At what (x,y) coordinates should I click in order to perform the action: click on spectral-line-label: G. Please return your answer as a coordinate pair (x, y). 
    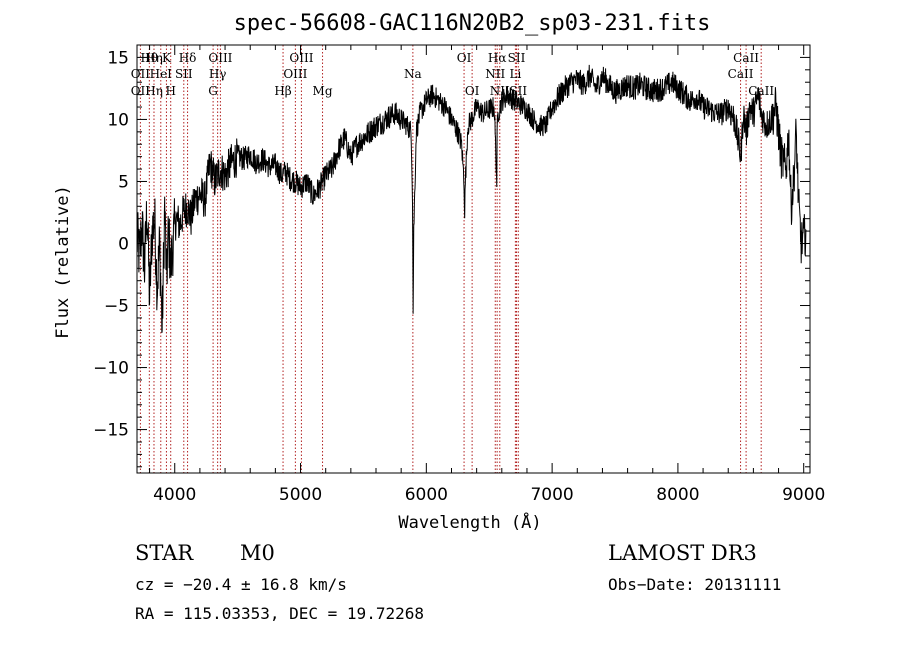
    Looking at the image, I should click on (213, 91).